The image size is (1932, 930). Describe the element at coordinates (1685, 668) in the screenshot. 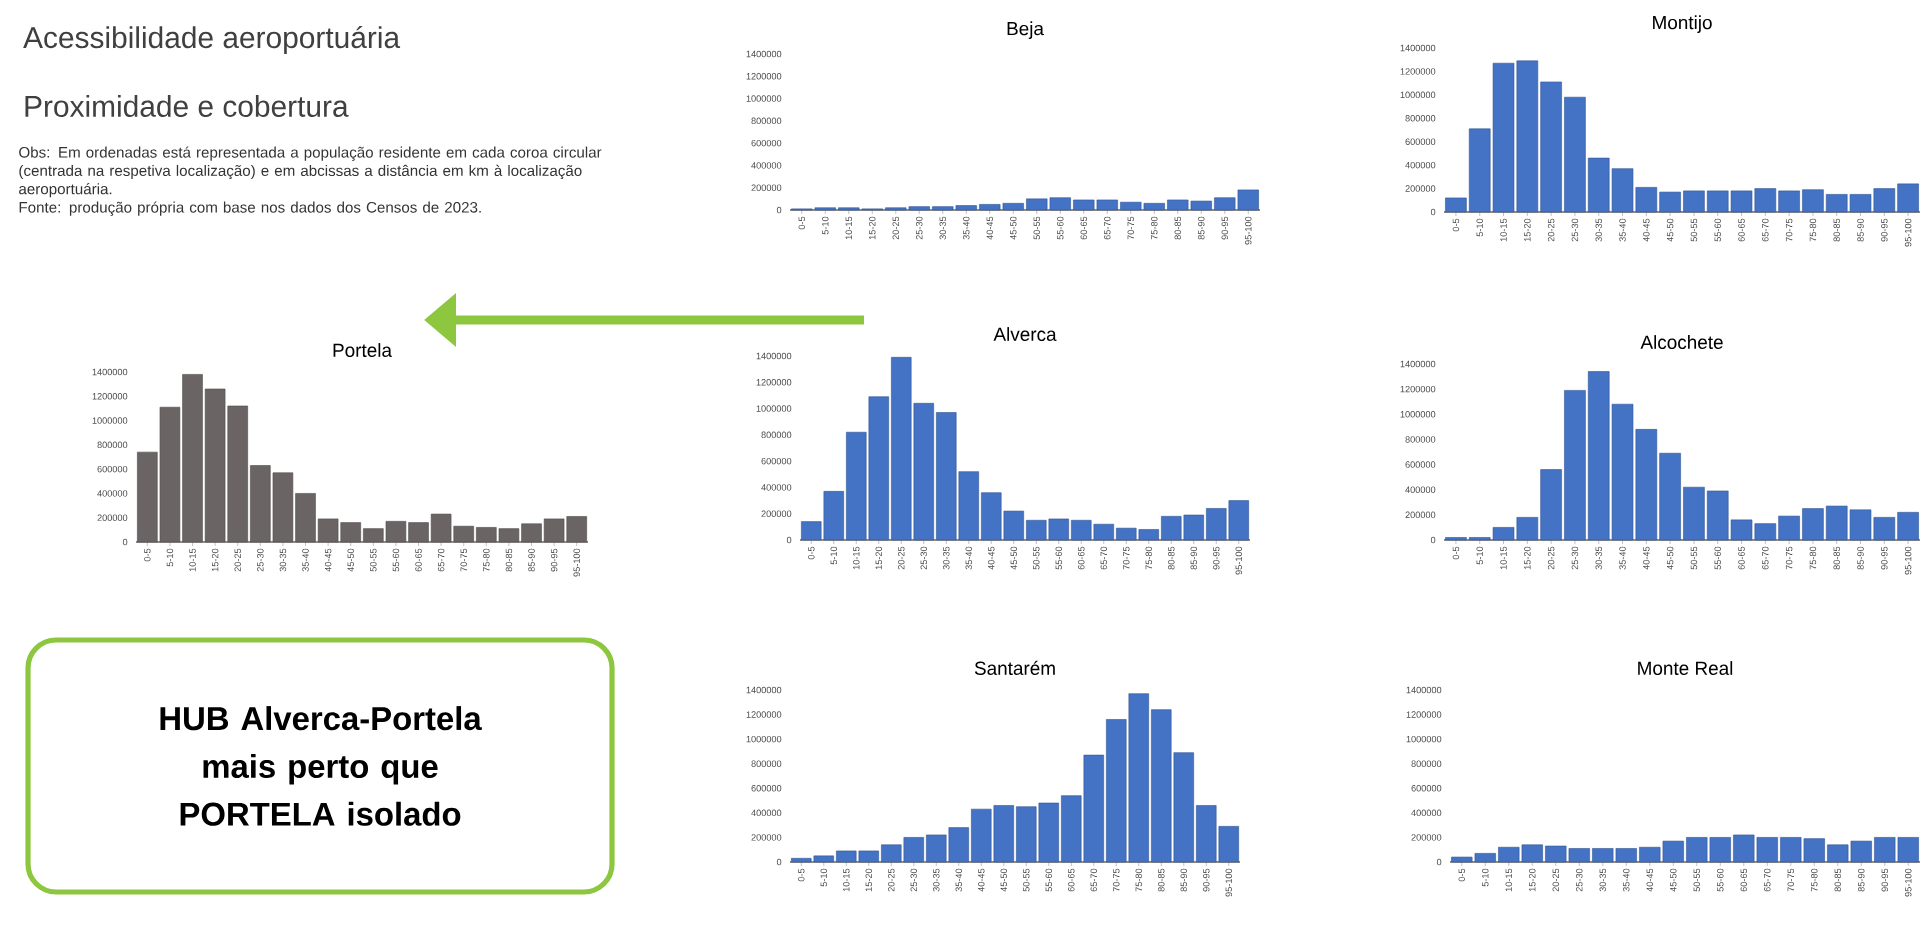

I see `chart-title: Monte Real` at that location.